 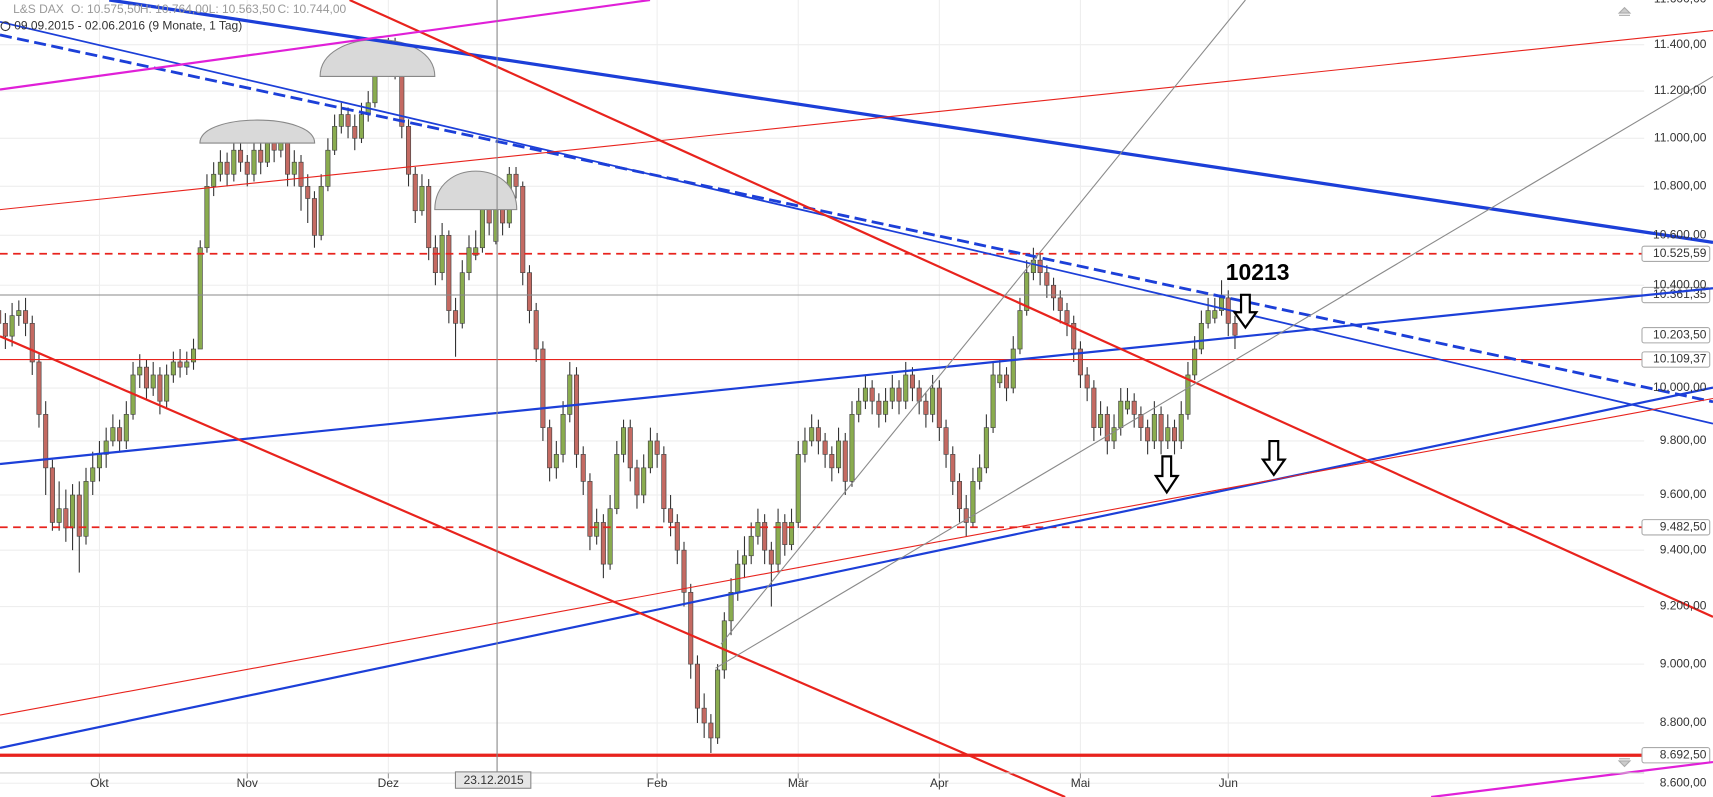 What do you see at coordinates (1683, 754) in the screenshot?
I see `level-label: 8.692,50` at bounding box center [1683, 754].